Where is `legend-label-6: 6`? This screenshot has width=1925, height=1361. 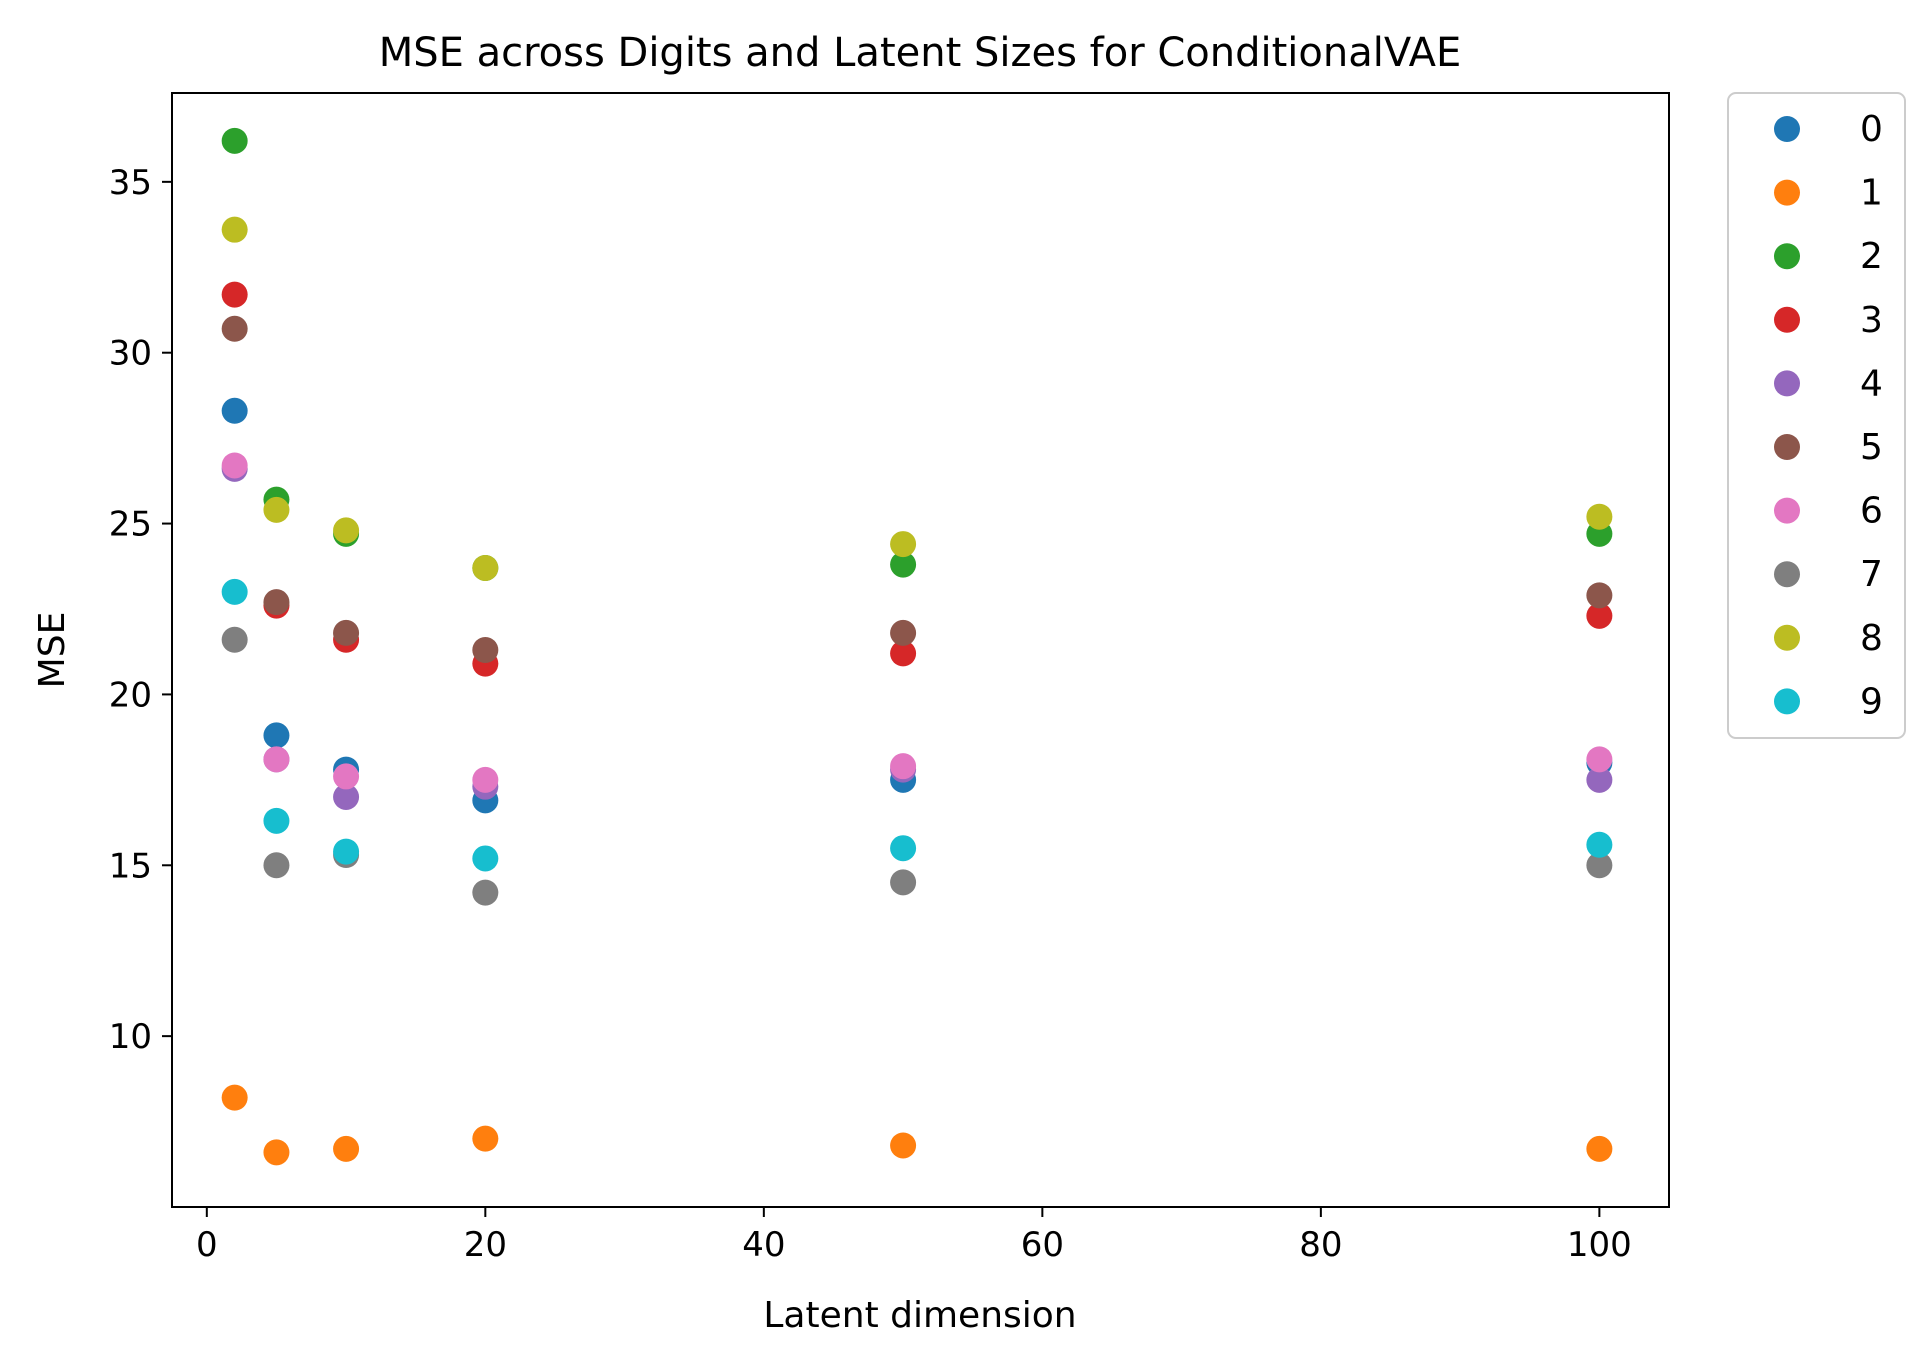
legend-label-6: 6 is located at coordinates (1871, 511).